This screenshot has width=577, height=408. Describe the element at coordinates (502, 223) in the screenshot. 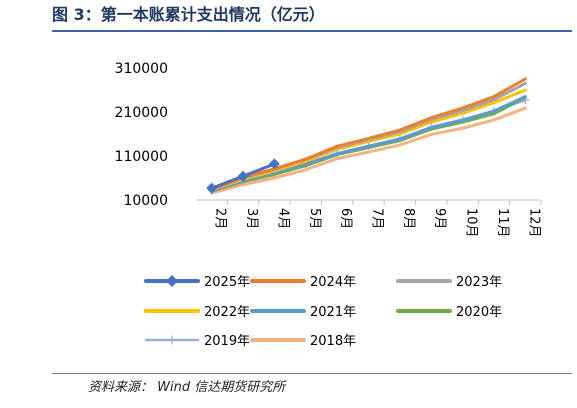

I see `x-tick-label: 11月` at that location.